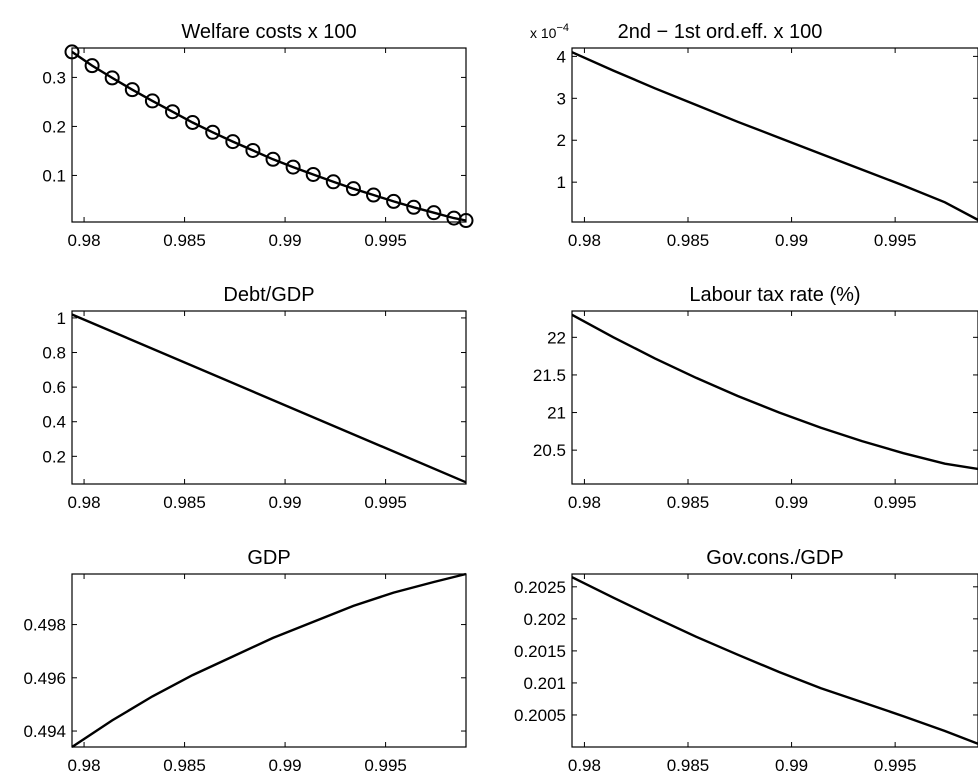  What do you see at coordinates (268, 558) in the screenshot?
I see `chart-title: GDP` at bounding box center [268, 558].